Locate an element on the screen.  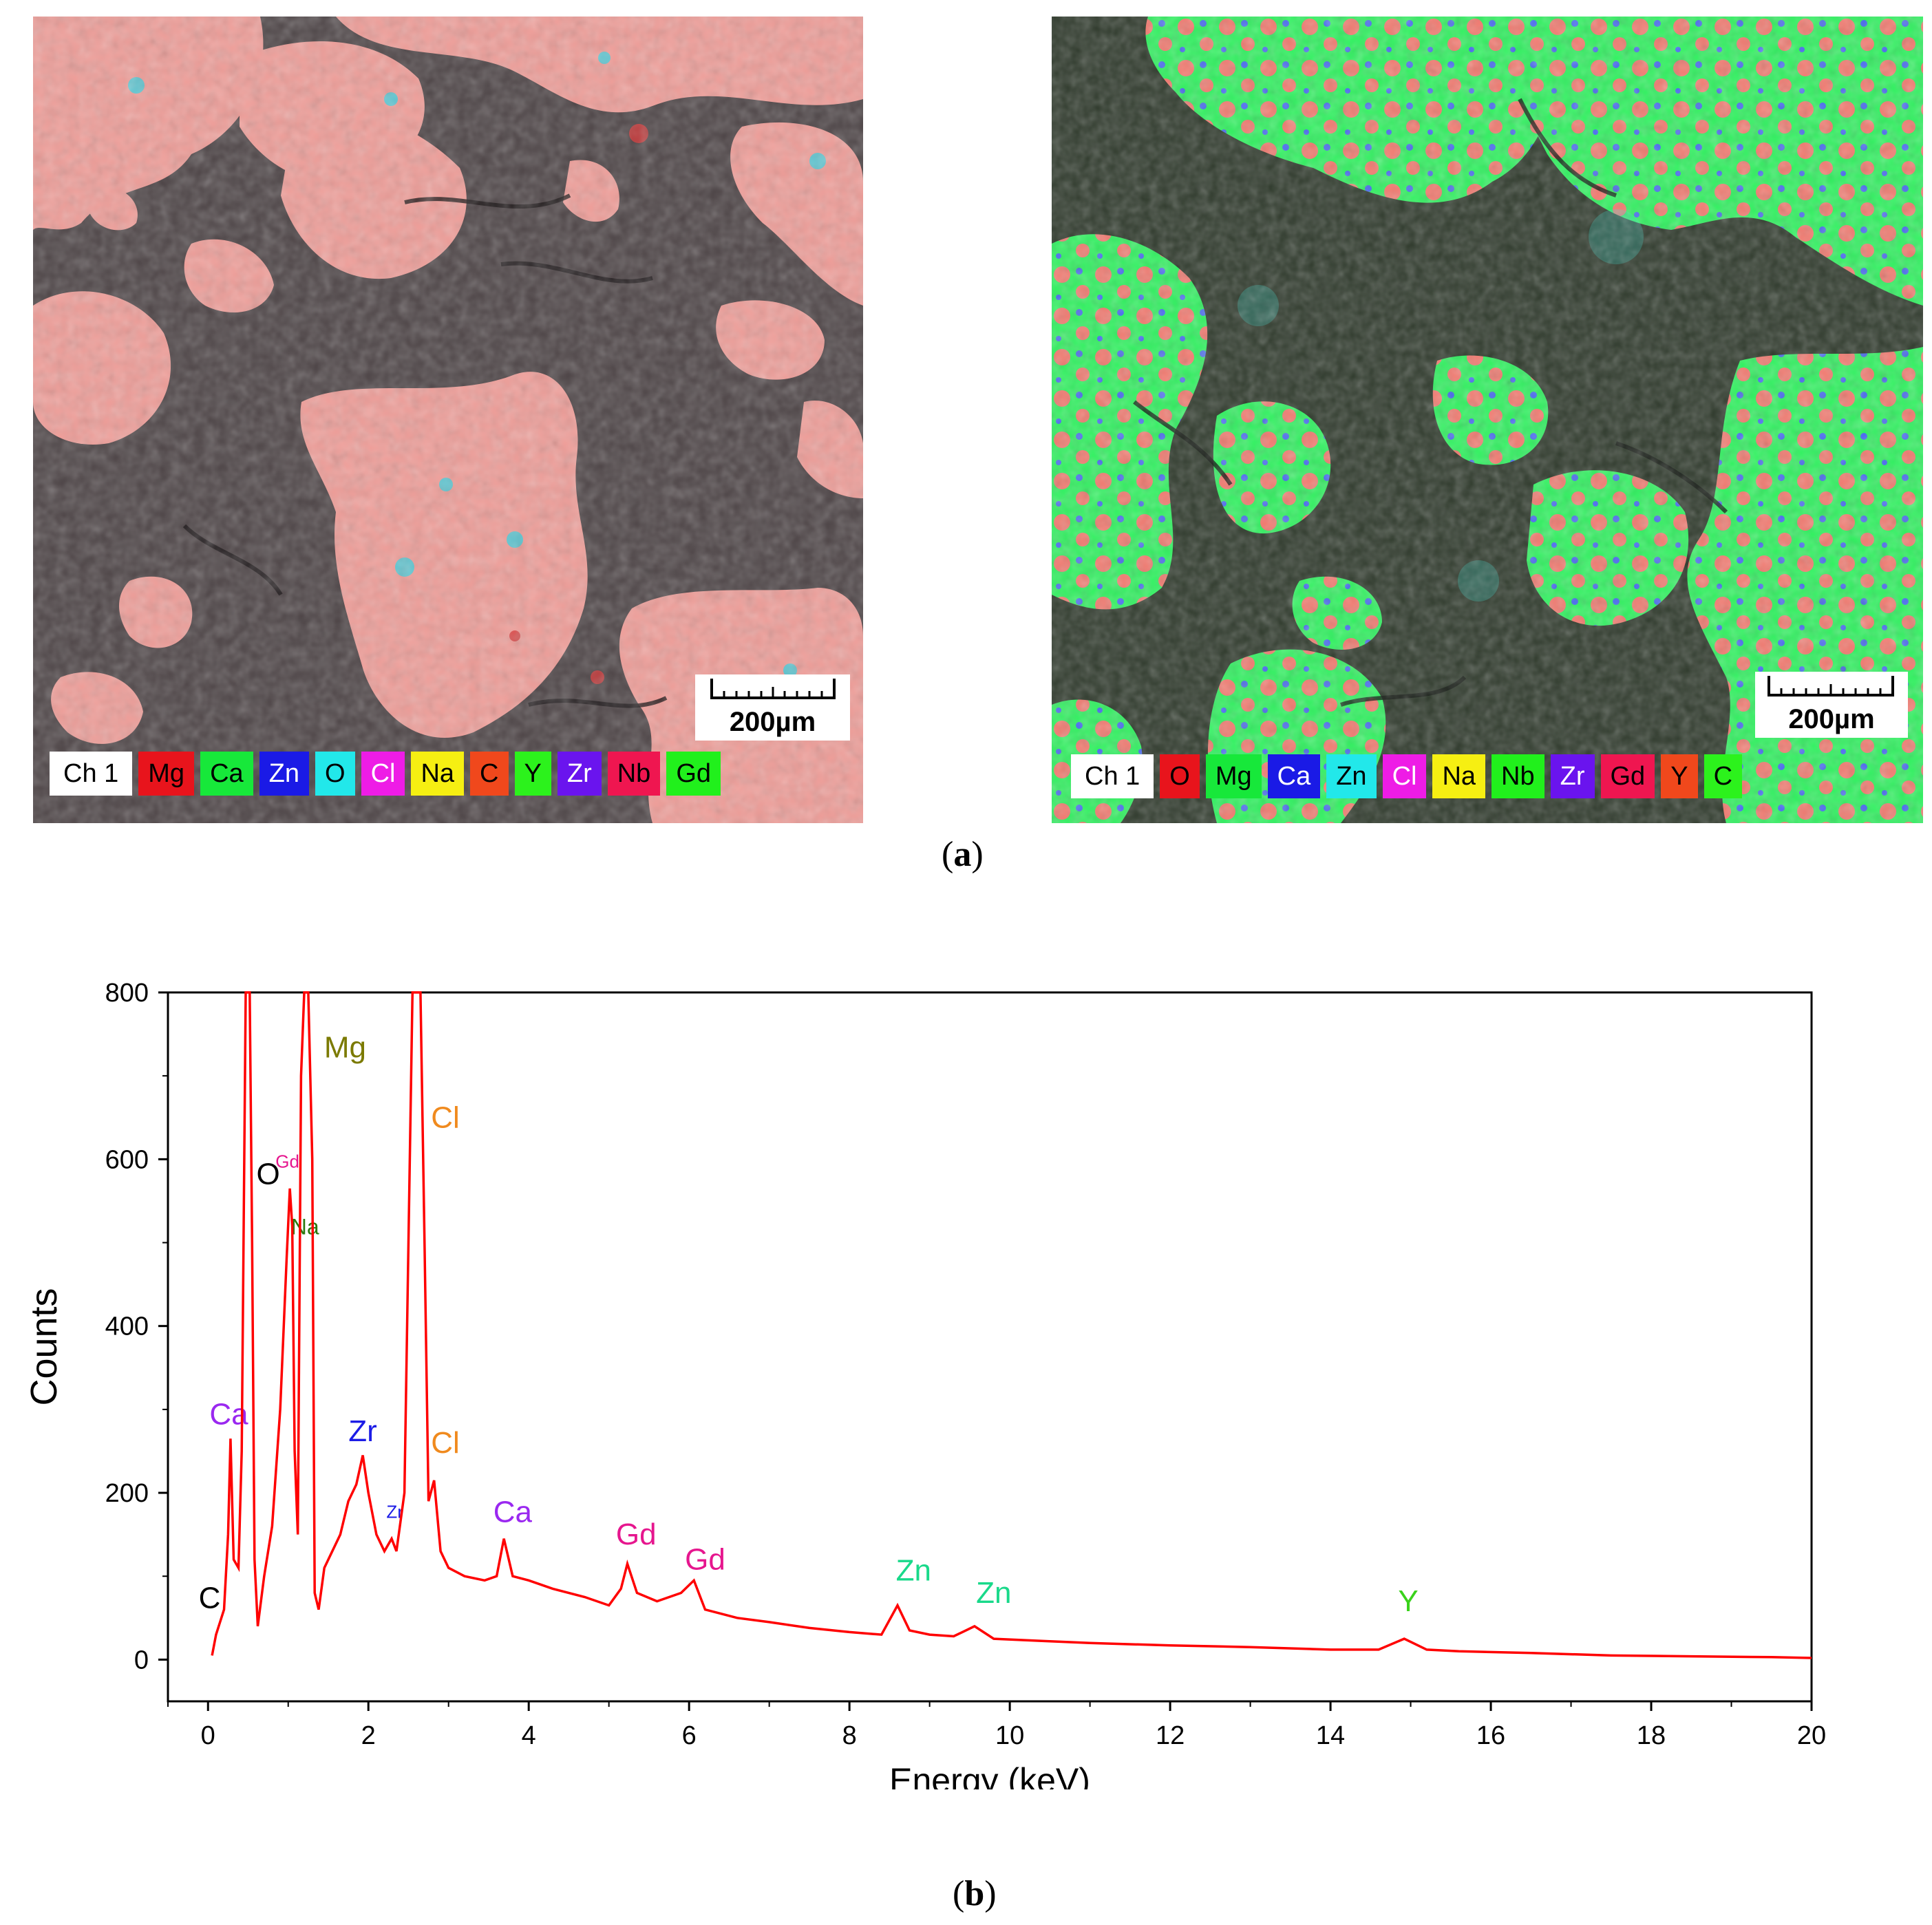
peak-label-na: Na is located at coordinates (305, 1226).